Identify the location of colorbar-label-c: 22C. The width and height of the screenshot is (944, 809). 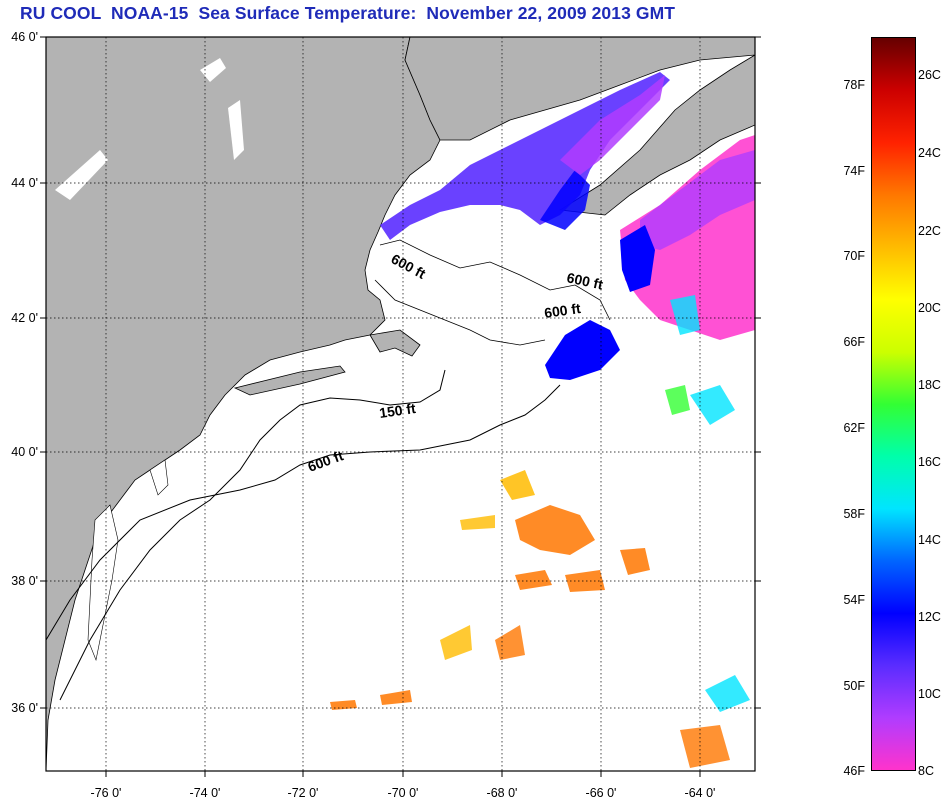
(929, 231).